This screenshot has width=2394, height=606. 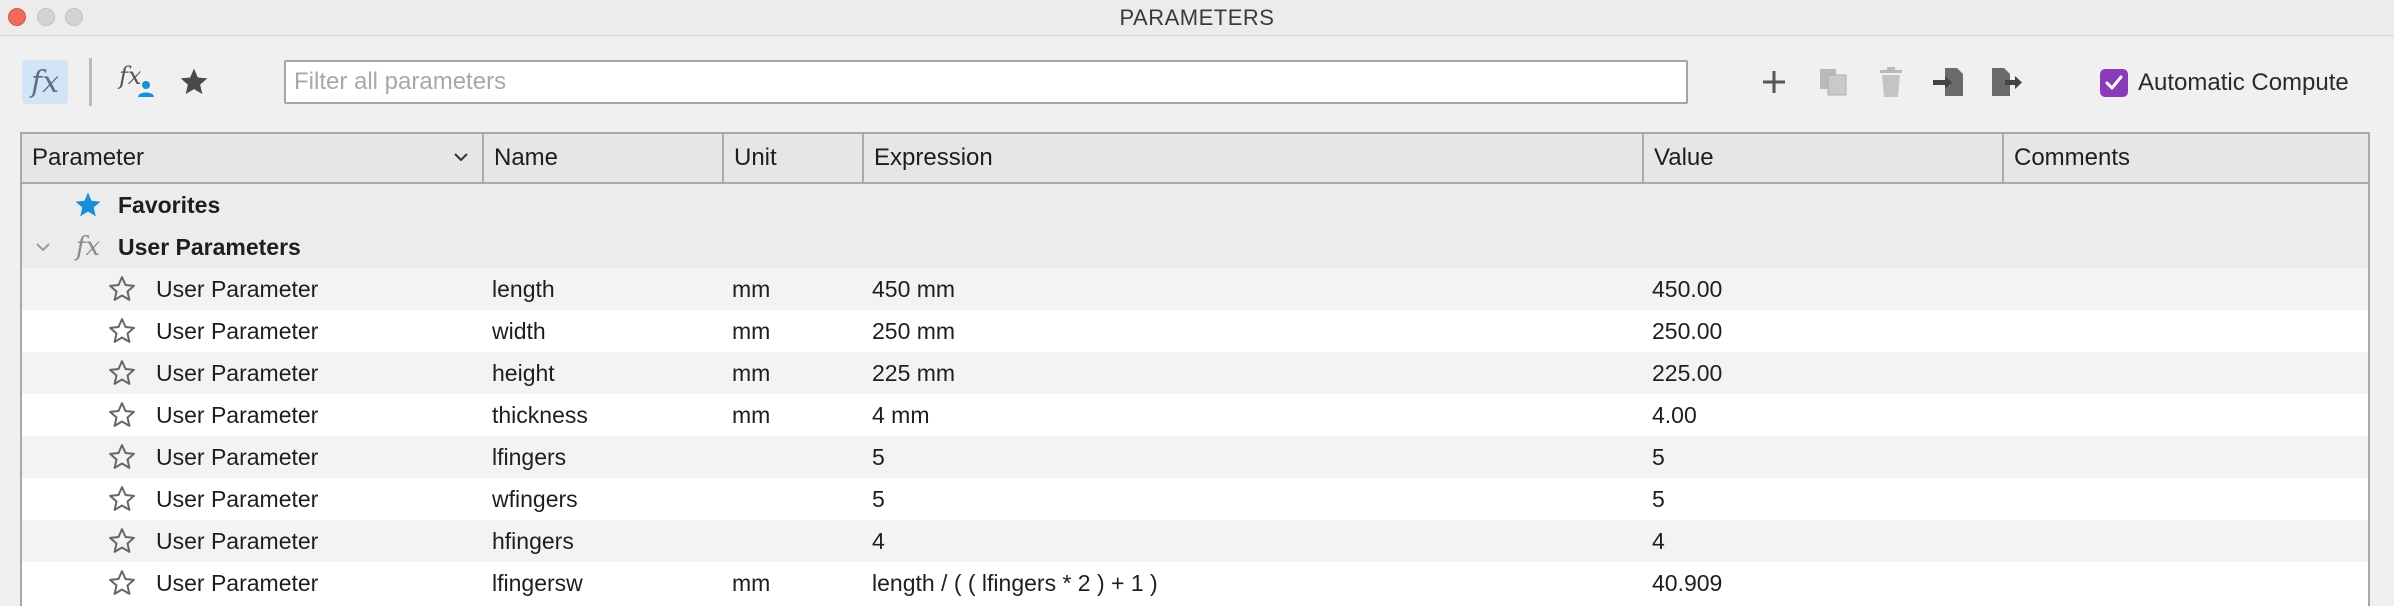 I want to click on column-header-unit: Unit, so click(x=794, y=158).